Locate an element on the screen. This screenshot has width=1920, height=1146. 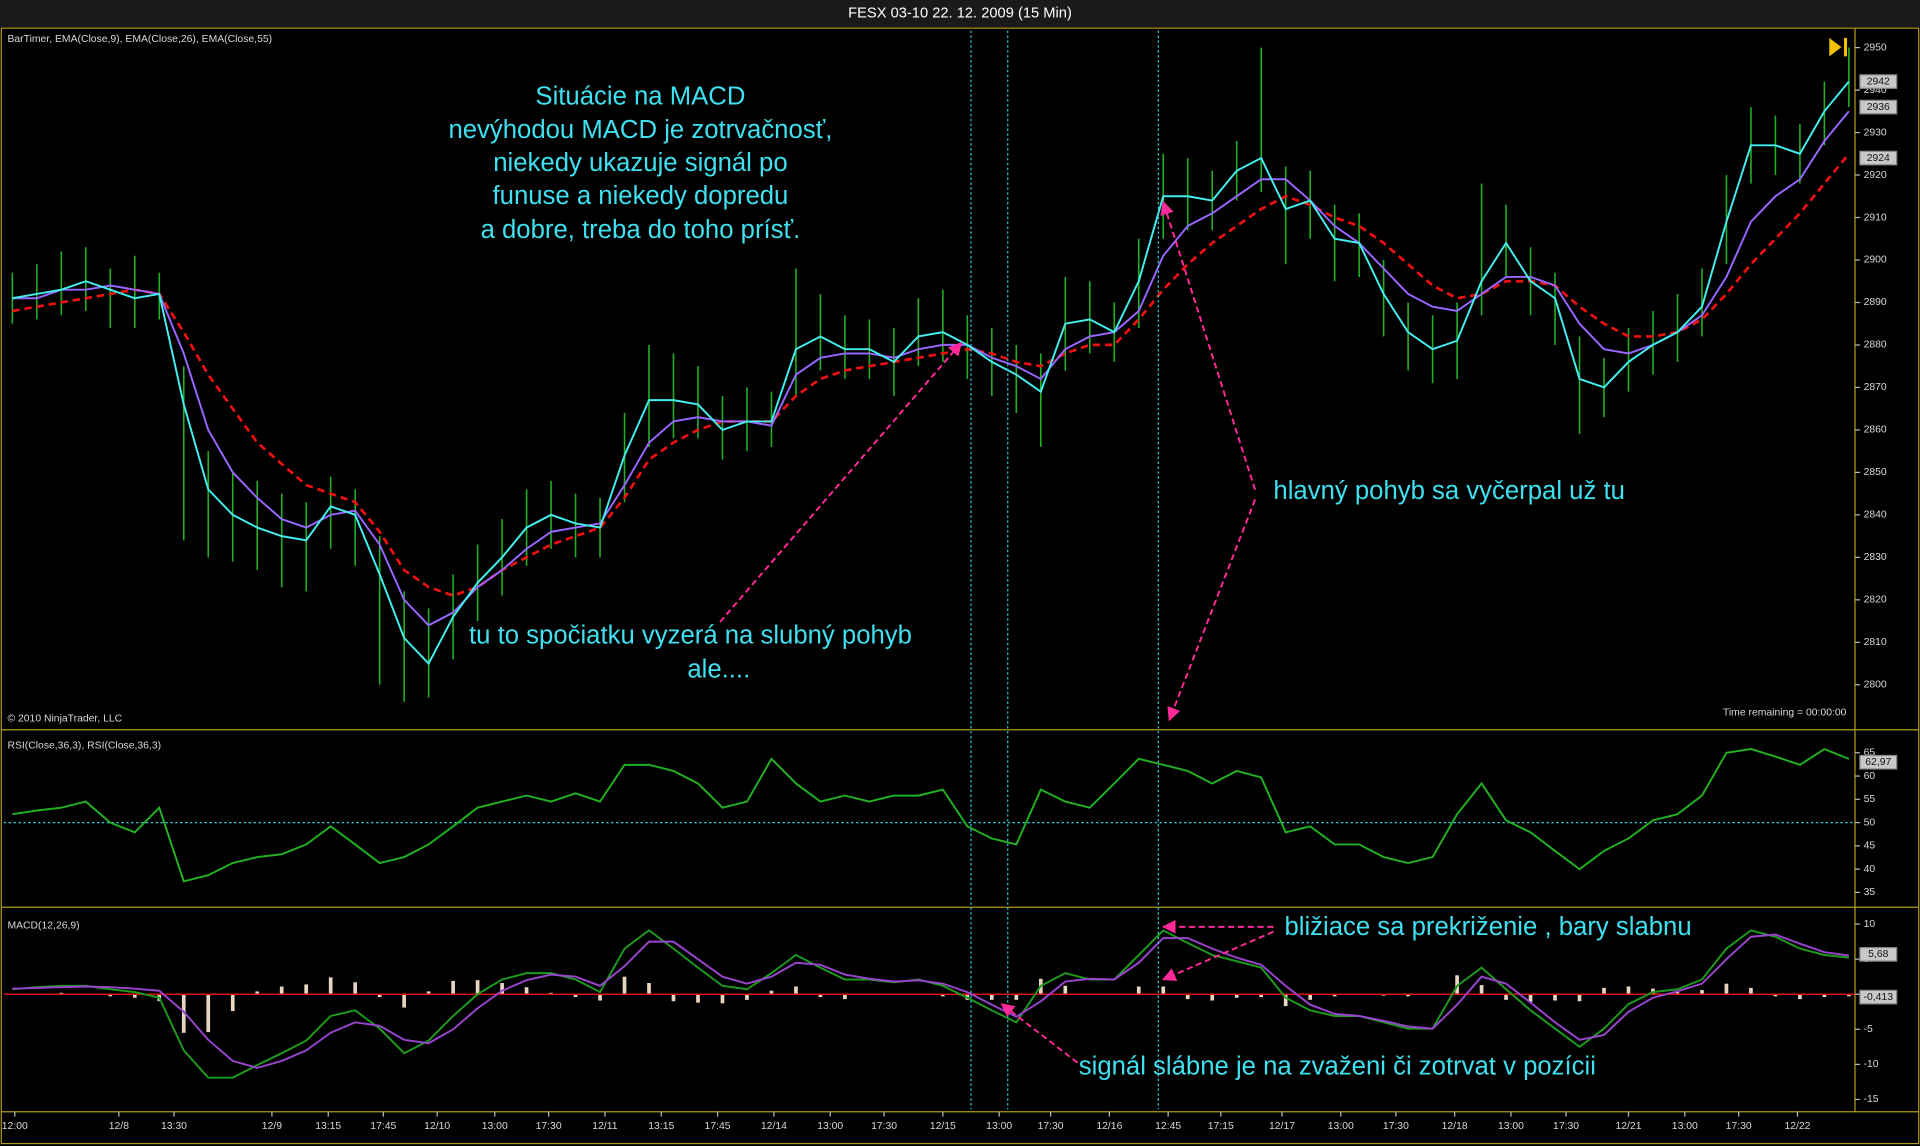
play-icon is located at coordinates (1845, 47).